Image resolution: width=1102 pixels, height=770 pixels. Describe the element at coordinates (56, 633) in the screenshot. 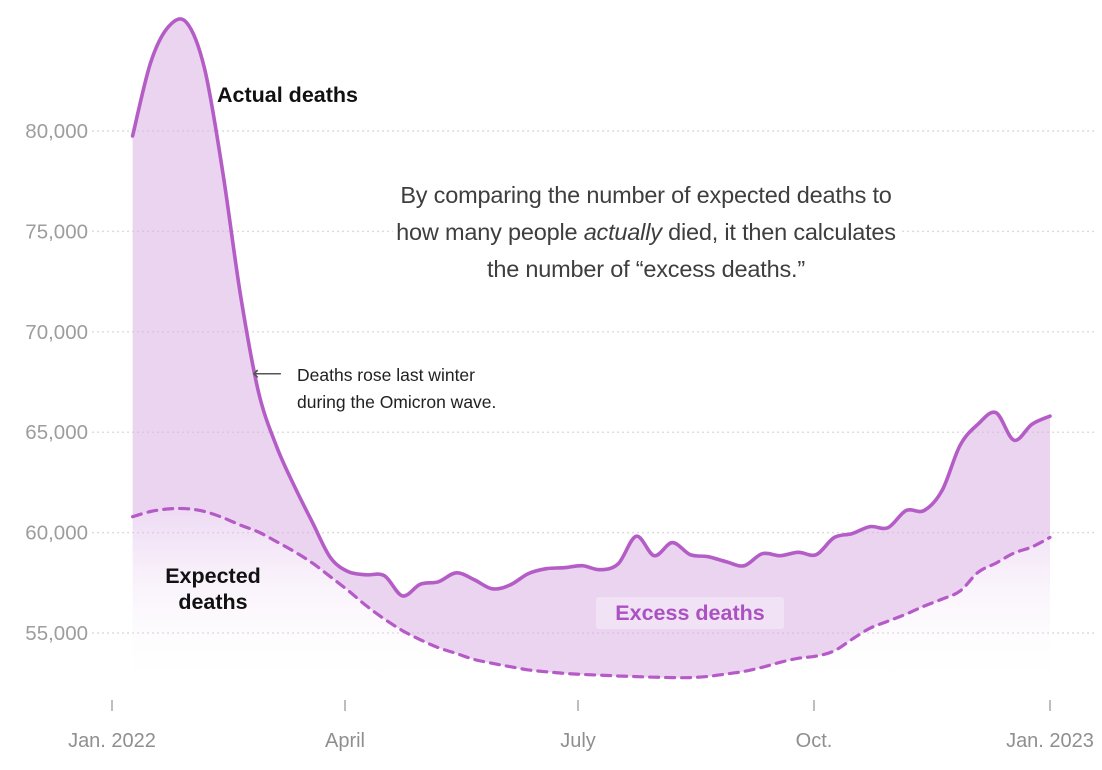

I see `y-axis-label: 55,000` at that location.